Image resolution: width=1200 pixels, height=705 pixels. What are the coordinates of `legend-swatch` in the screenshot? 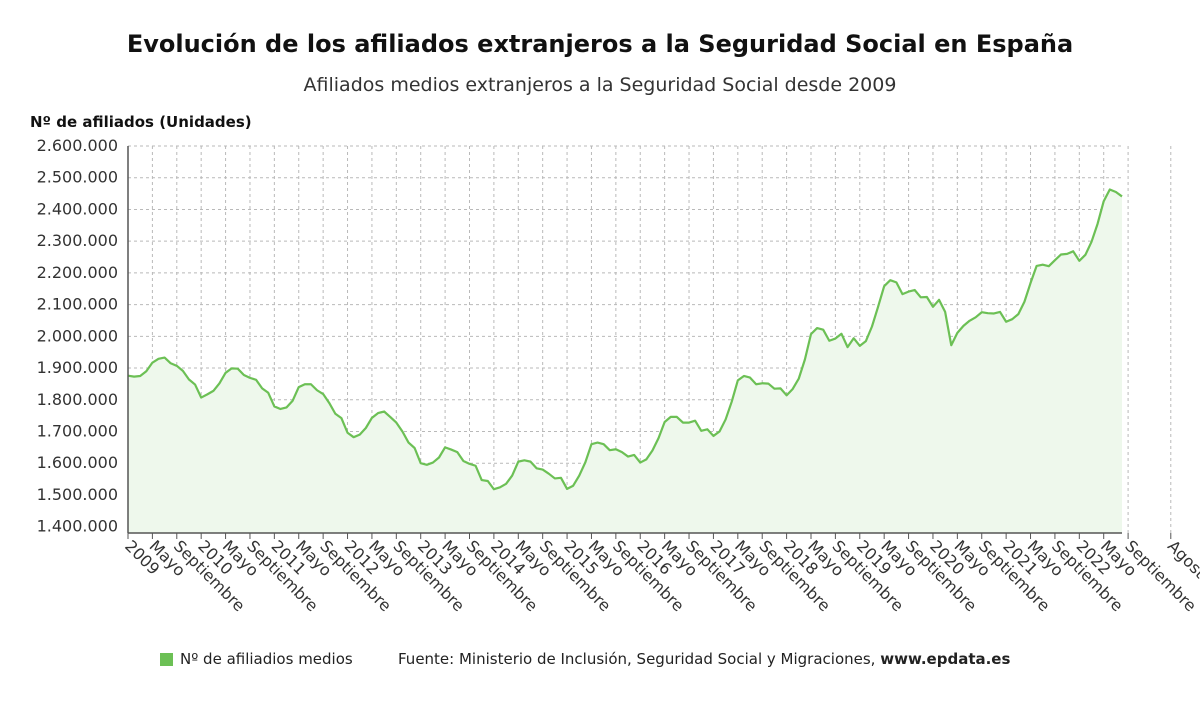 It's located at (166, 659).